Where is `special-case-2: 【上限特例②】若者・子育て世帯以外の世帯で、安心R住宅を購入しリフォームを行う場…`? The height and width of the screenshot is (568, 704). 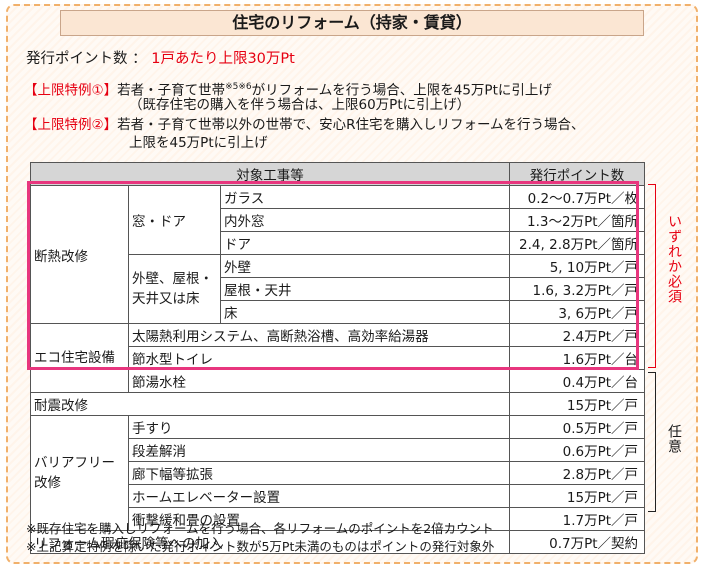
special-case-2: 【上限特例②】若者・子育て世帯以外の世帯で、安心R住宅を購入しリフォームを行う場… is located at coordinates (304, 125).